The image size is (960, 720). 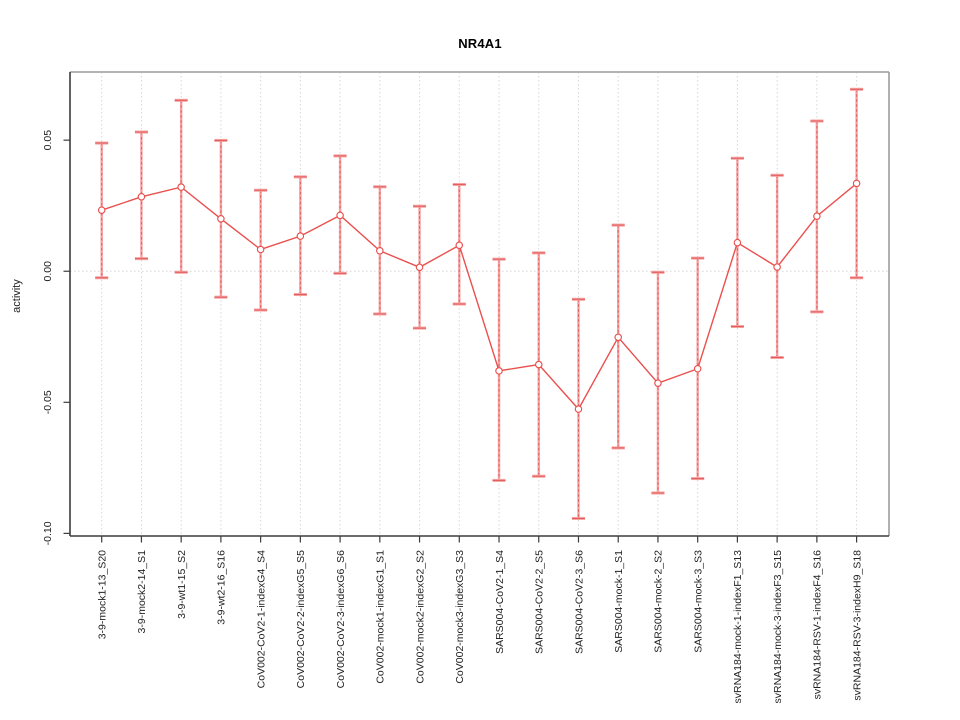 What do you see at coordinates (460, 617) in the screenshot?
I see `x-category-label: CoV002-mock3-indexG3_S3` at bounding box center [460, 617].